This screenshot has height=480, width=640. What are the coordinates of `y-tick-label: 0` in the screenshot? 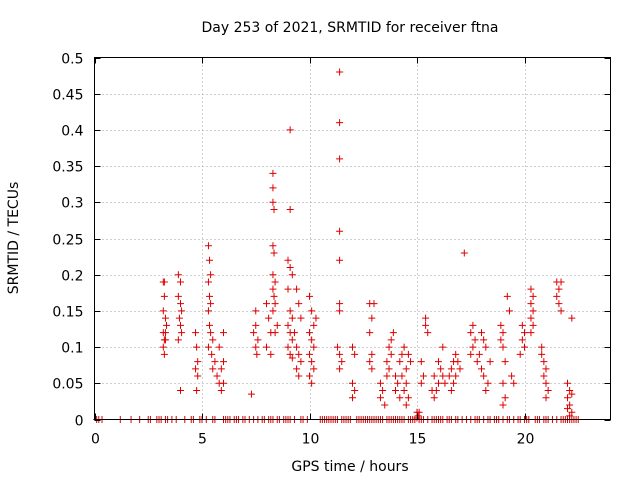 It's located at (79, 422).